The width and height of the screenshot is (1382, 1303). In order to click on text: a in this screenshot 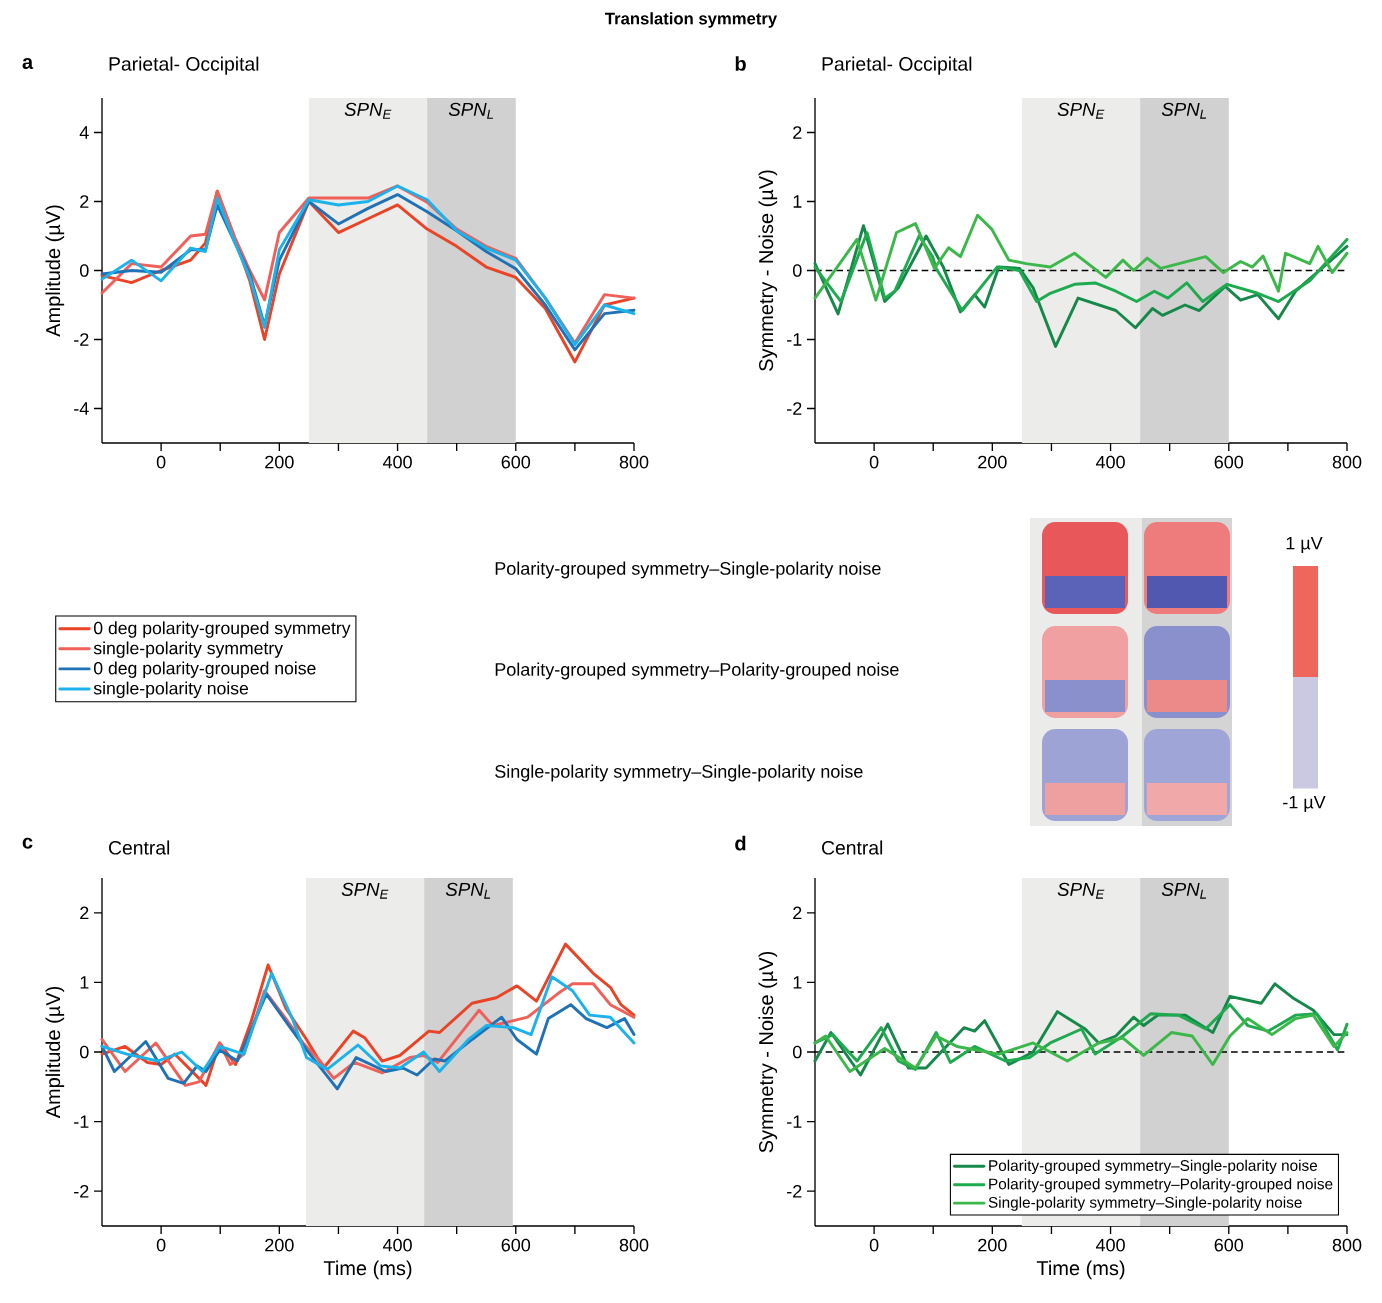, I will do `click(28, 63)`.